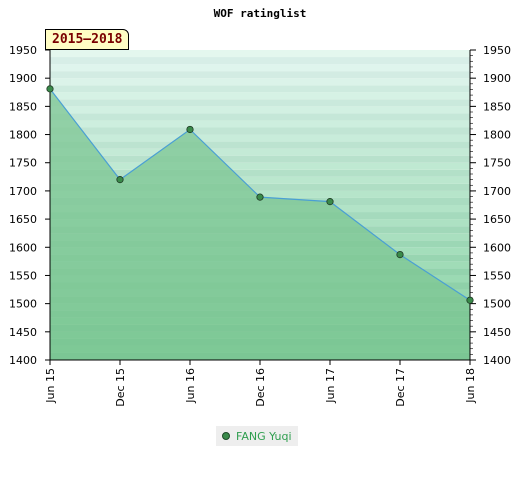 The height and width of the screenshot is (485, 520). I want to click on period-badge: 2015–2018, so click(87, 39).